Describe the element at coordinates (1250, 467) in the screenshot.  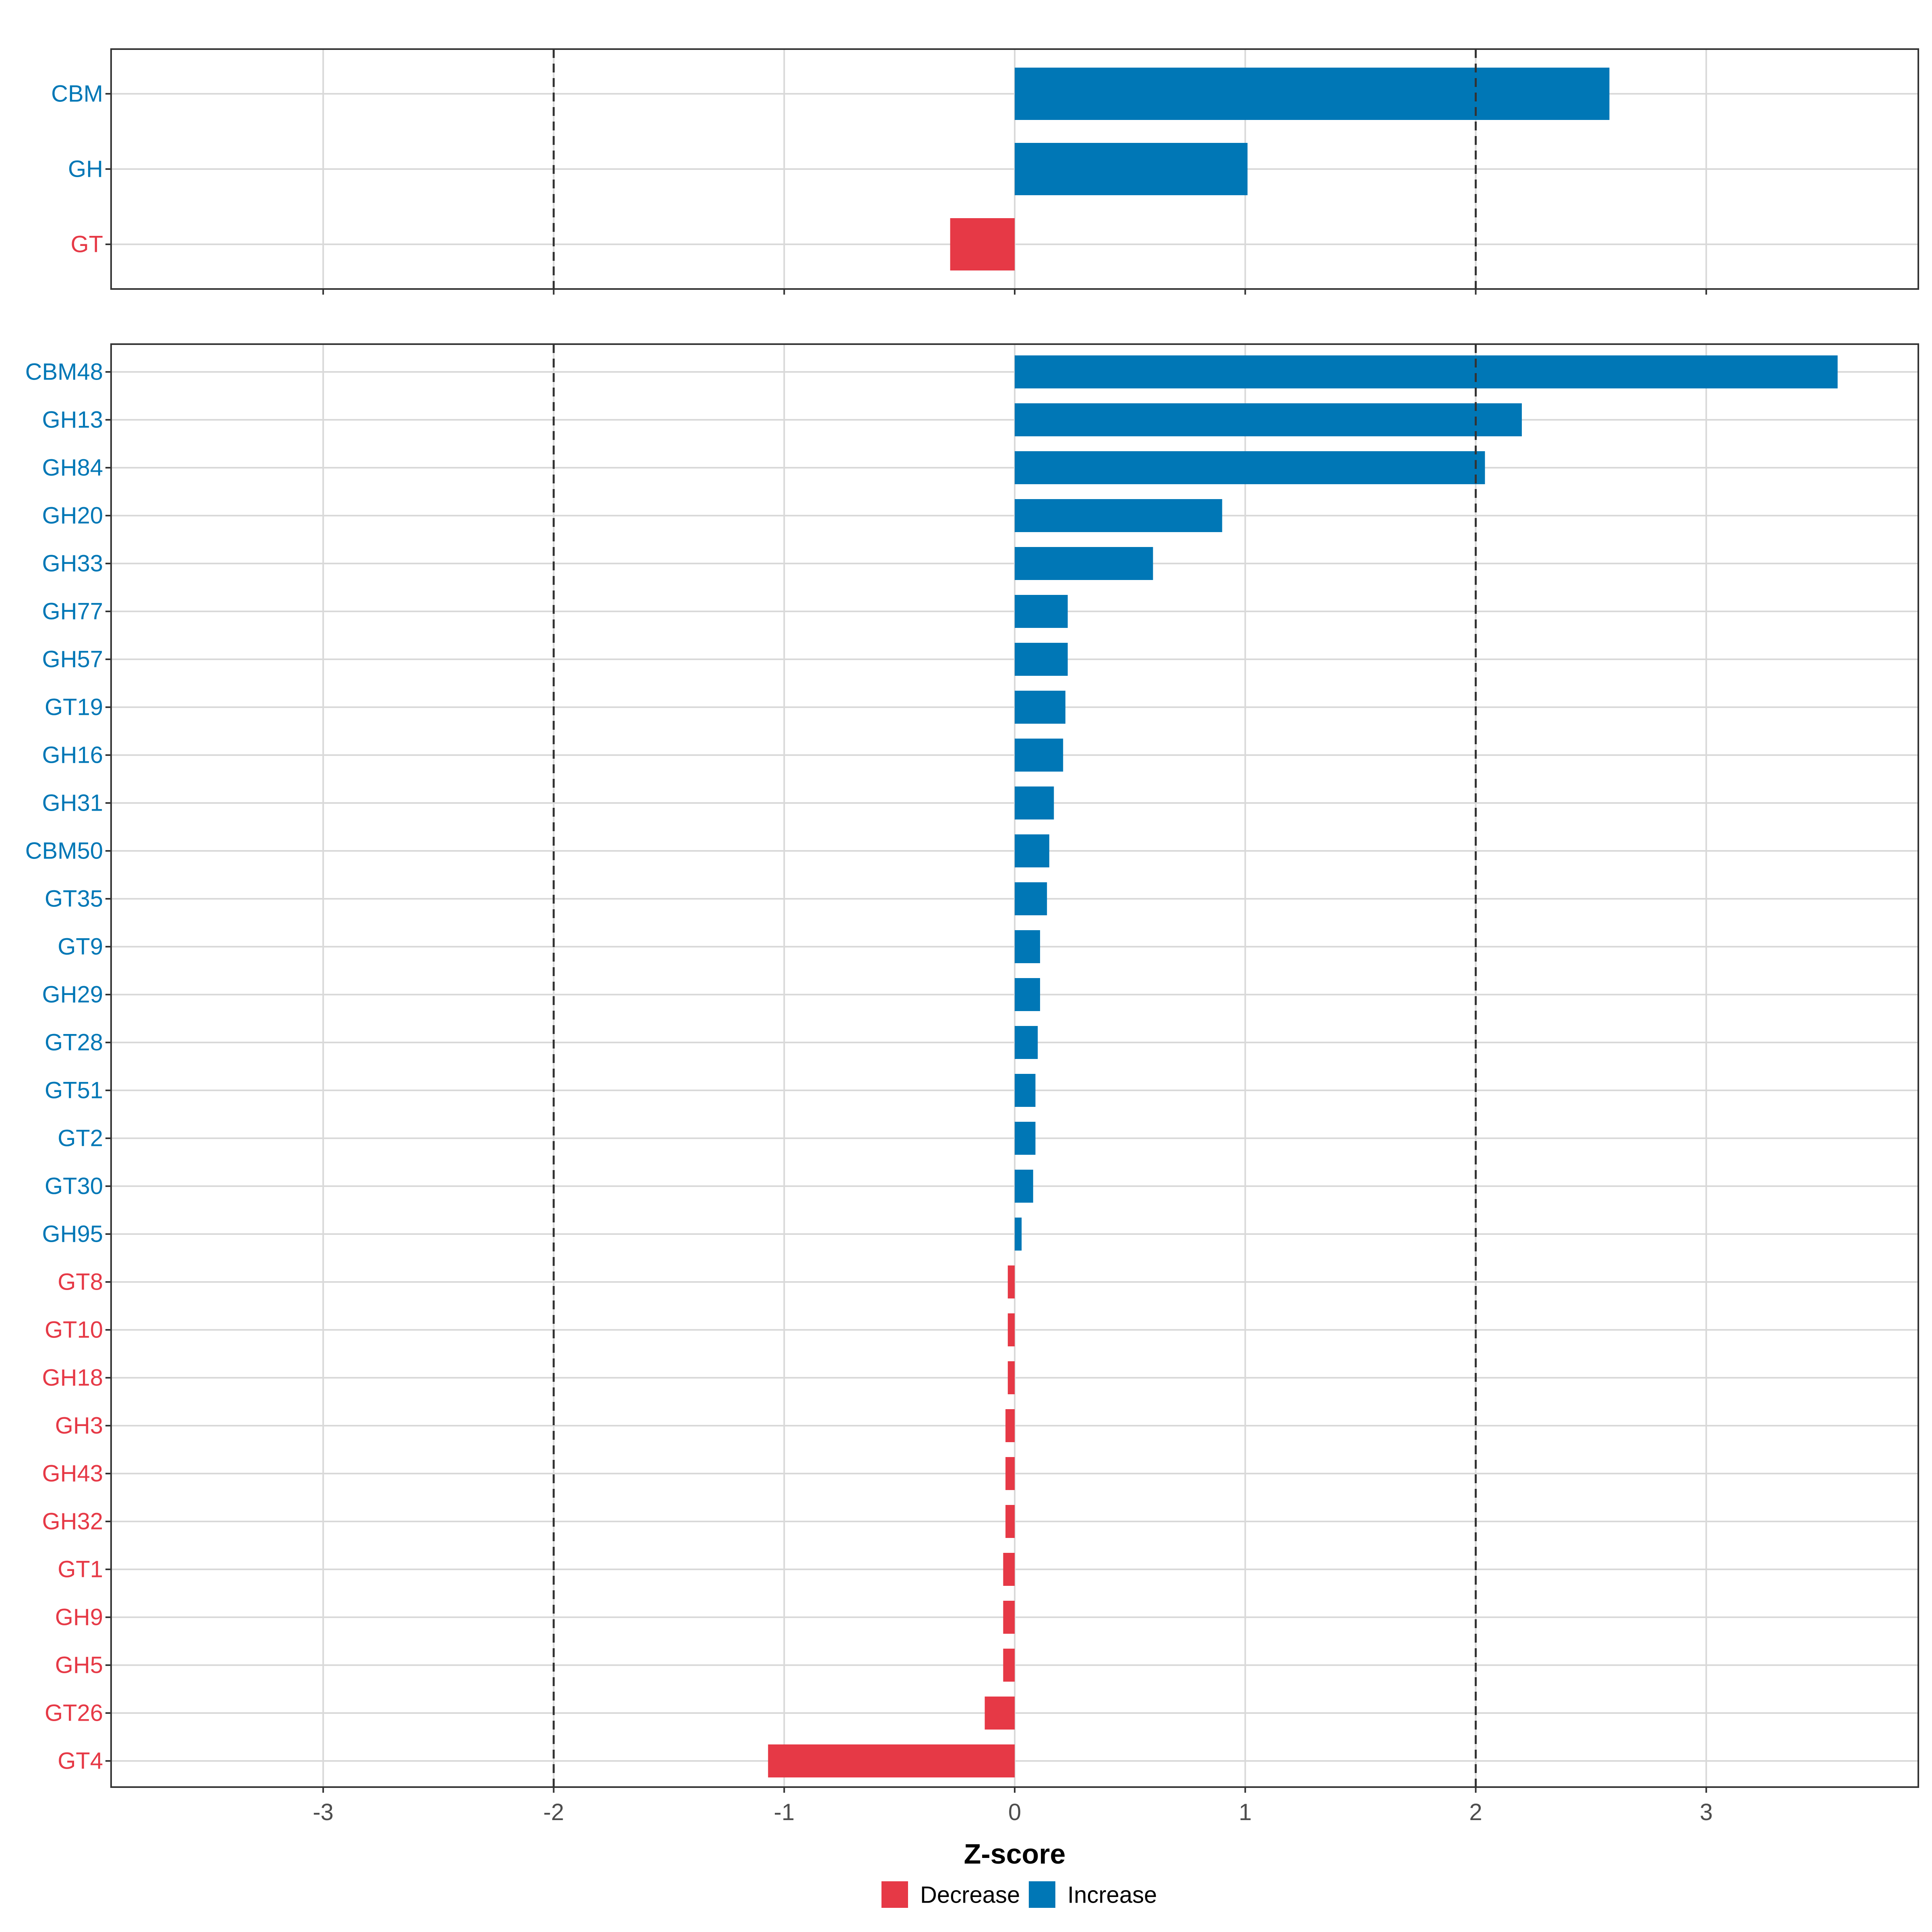
I see `bar-GH84` at that location.